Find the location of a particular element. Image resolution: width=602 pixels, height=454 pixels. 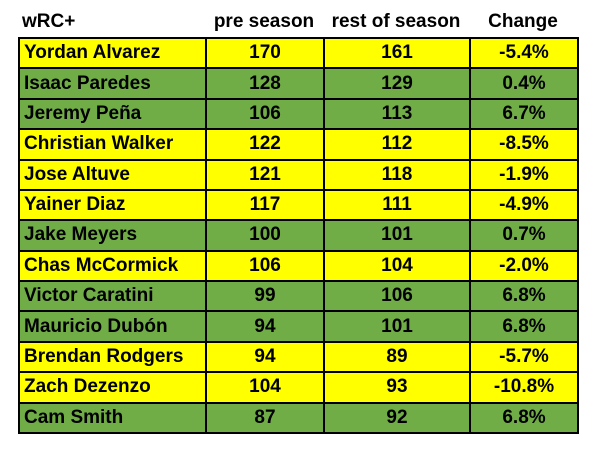

rest-of-season-cell: 93 is located at coordinates (397, 387).